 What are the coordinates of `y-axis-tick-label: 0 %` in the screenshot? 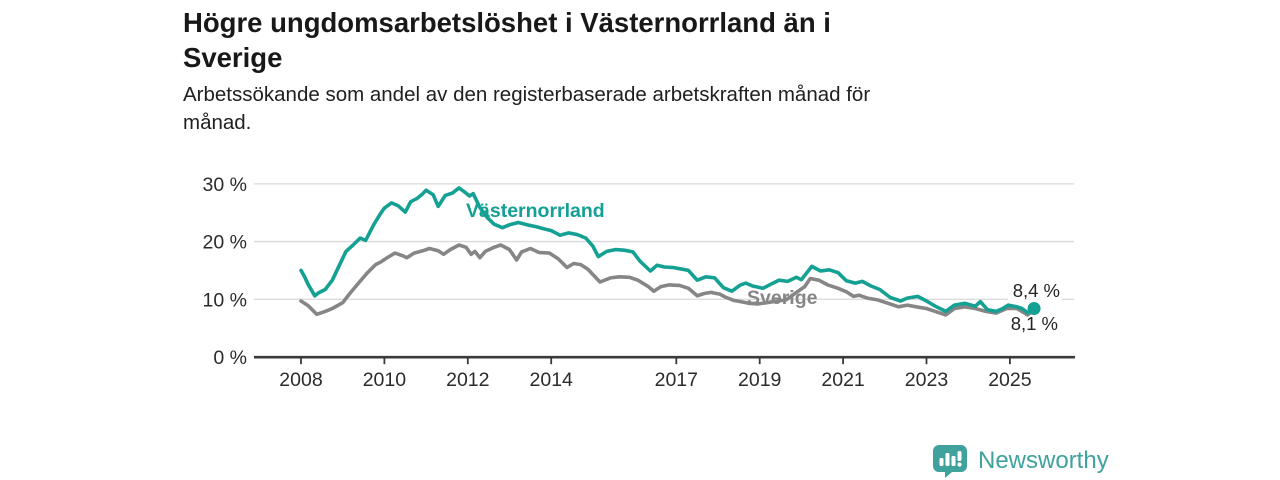 It's located at (230, 358).